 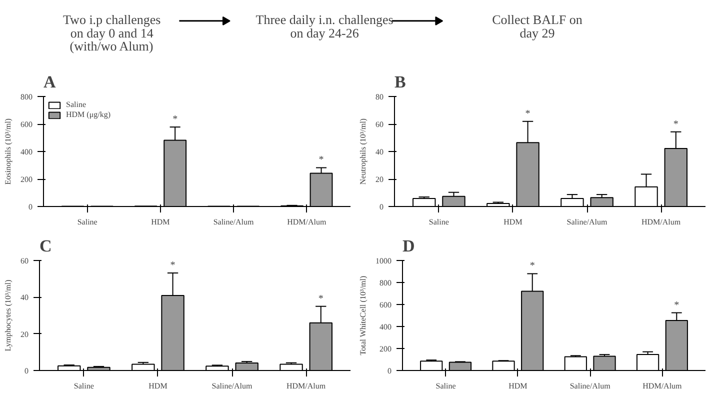 I want to click on text: Collect BALF on day 29, so click(x=537, y=26).